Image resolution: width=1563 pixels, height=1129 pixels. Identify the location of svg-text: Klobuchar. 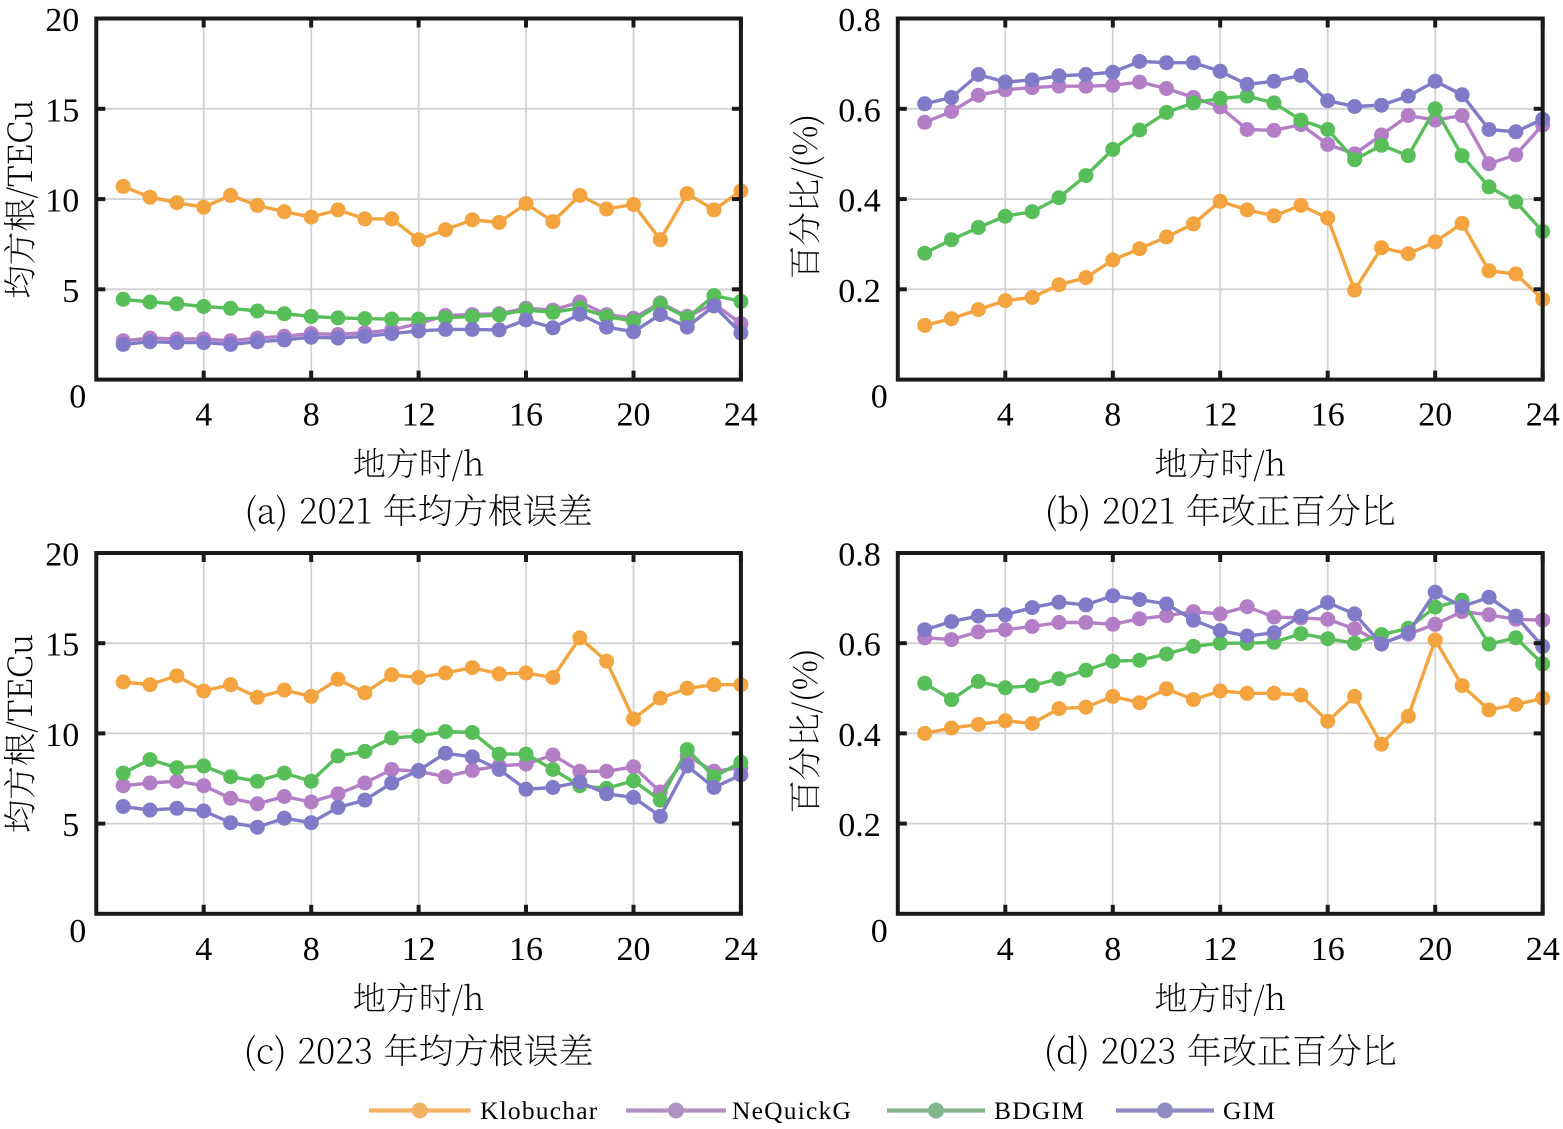
(539, 1110).